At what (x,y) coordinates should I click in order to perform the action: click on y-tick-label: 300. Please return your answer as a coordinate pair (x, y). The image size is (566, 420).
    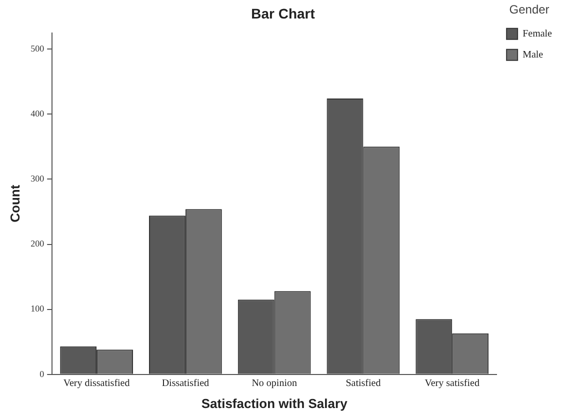
    Looking at the image, I should click on (37, 179).